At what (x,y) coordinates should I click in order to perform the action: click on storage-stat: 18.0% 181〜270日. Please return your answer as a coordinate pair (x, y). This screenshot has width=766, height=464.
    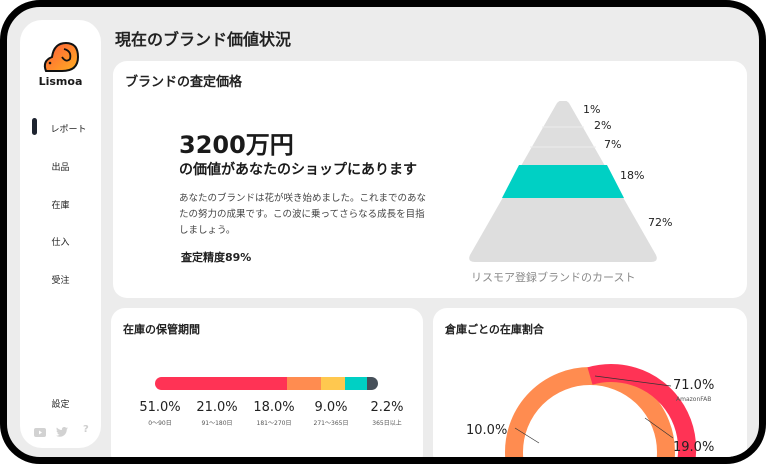
    Looking at the image, I should click on (274, 413).